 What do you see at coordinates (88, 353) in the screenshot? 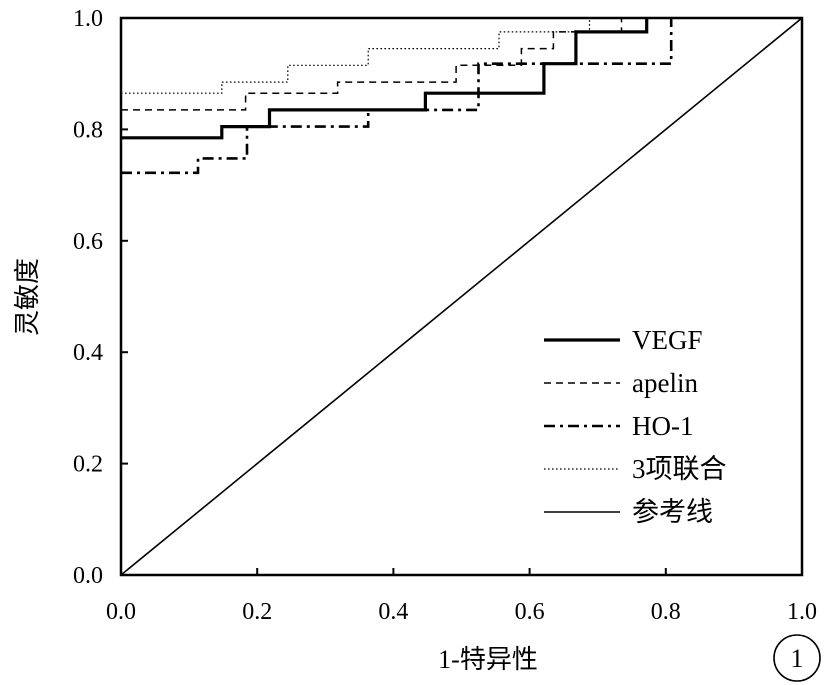
I see `y-tick-label: 0.4` at bounding box center [88, 353].